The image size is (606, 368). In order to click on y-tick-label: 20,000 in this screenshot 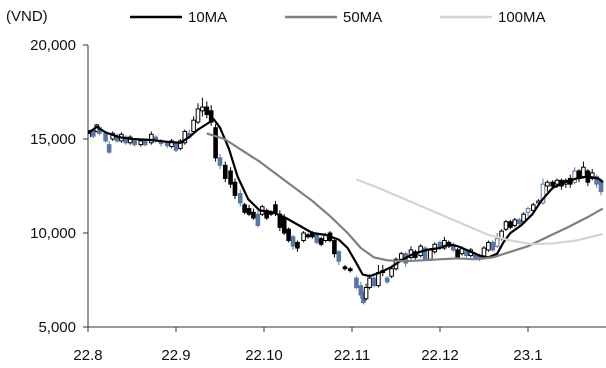, I will do `click(53, 45)`.